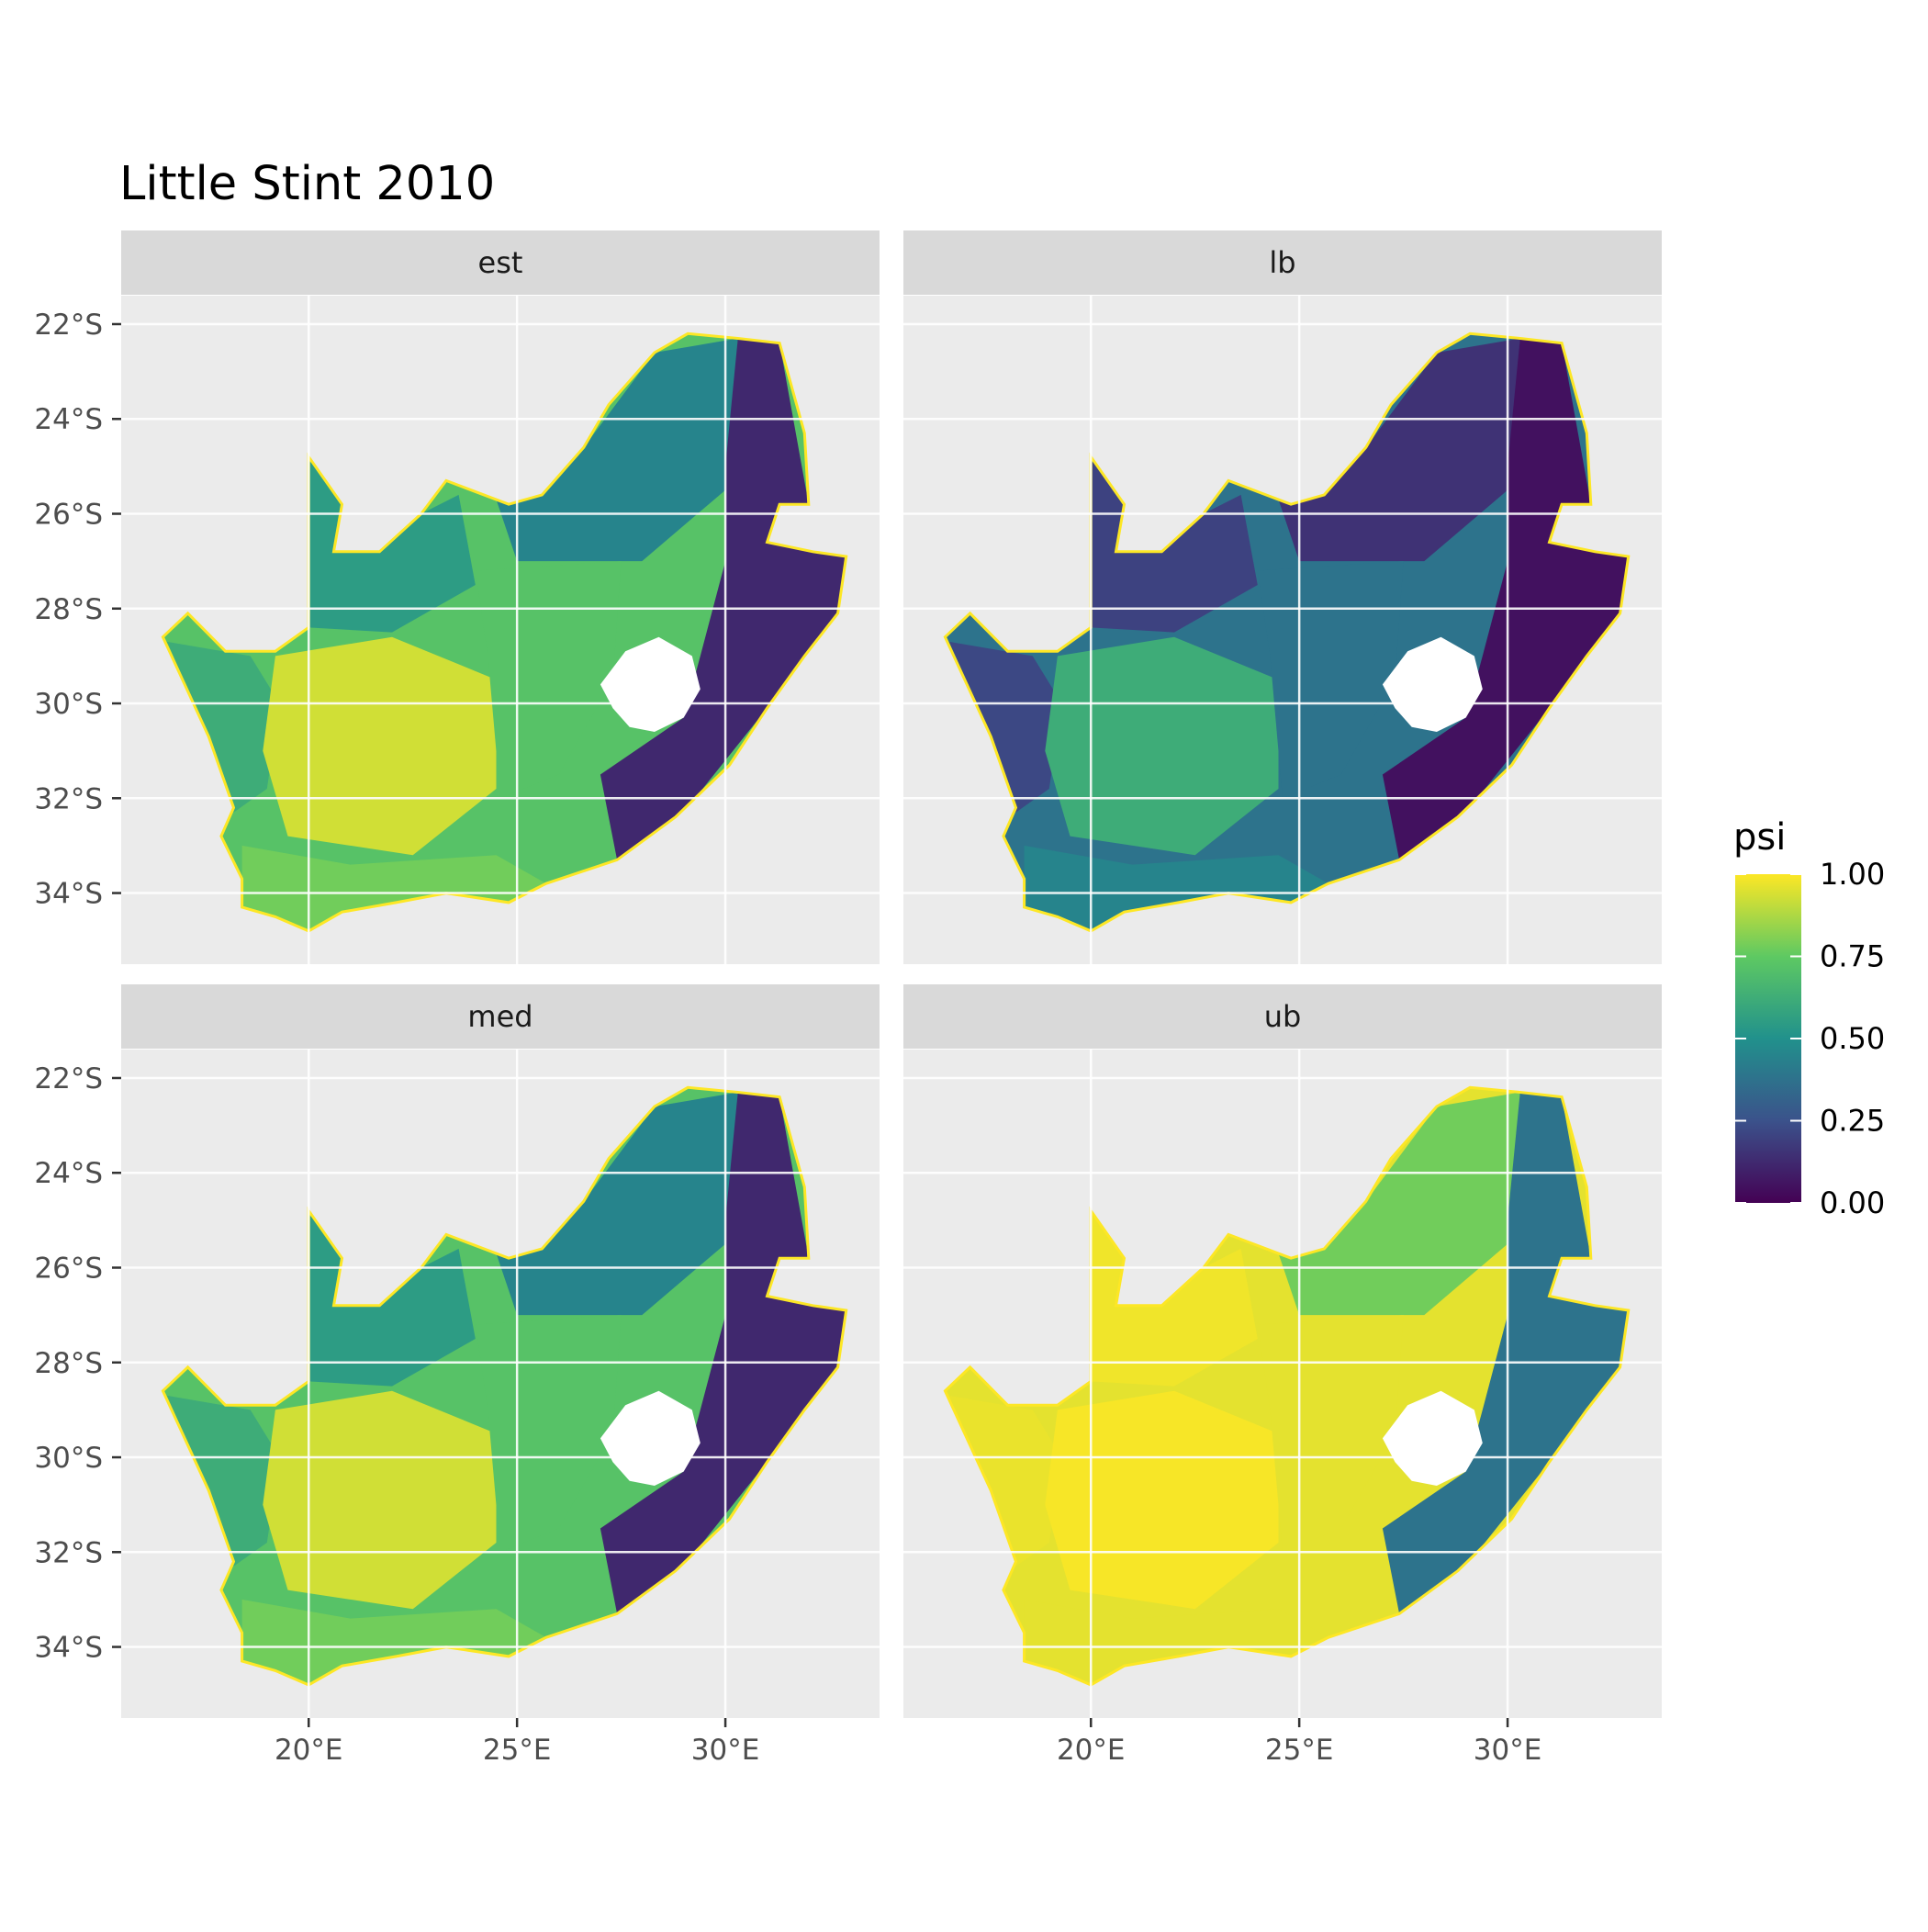 This screenshot has width=1928, height=1932. I want to click on facet-strip-label: med, so click(499, 1016).